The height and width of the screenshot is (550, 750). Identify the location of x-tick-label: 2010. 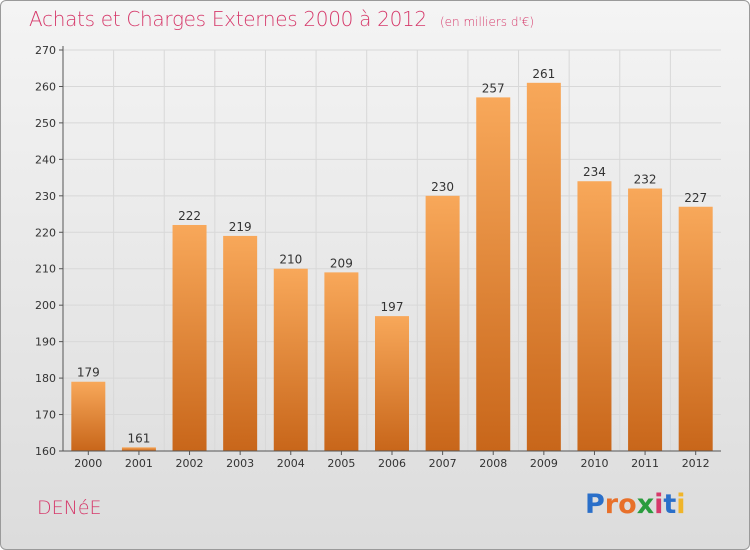
(594, 463).